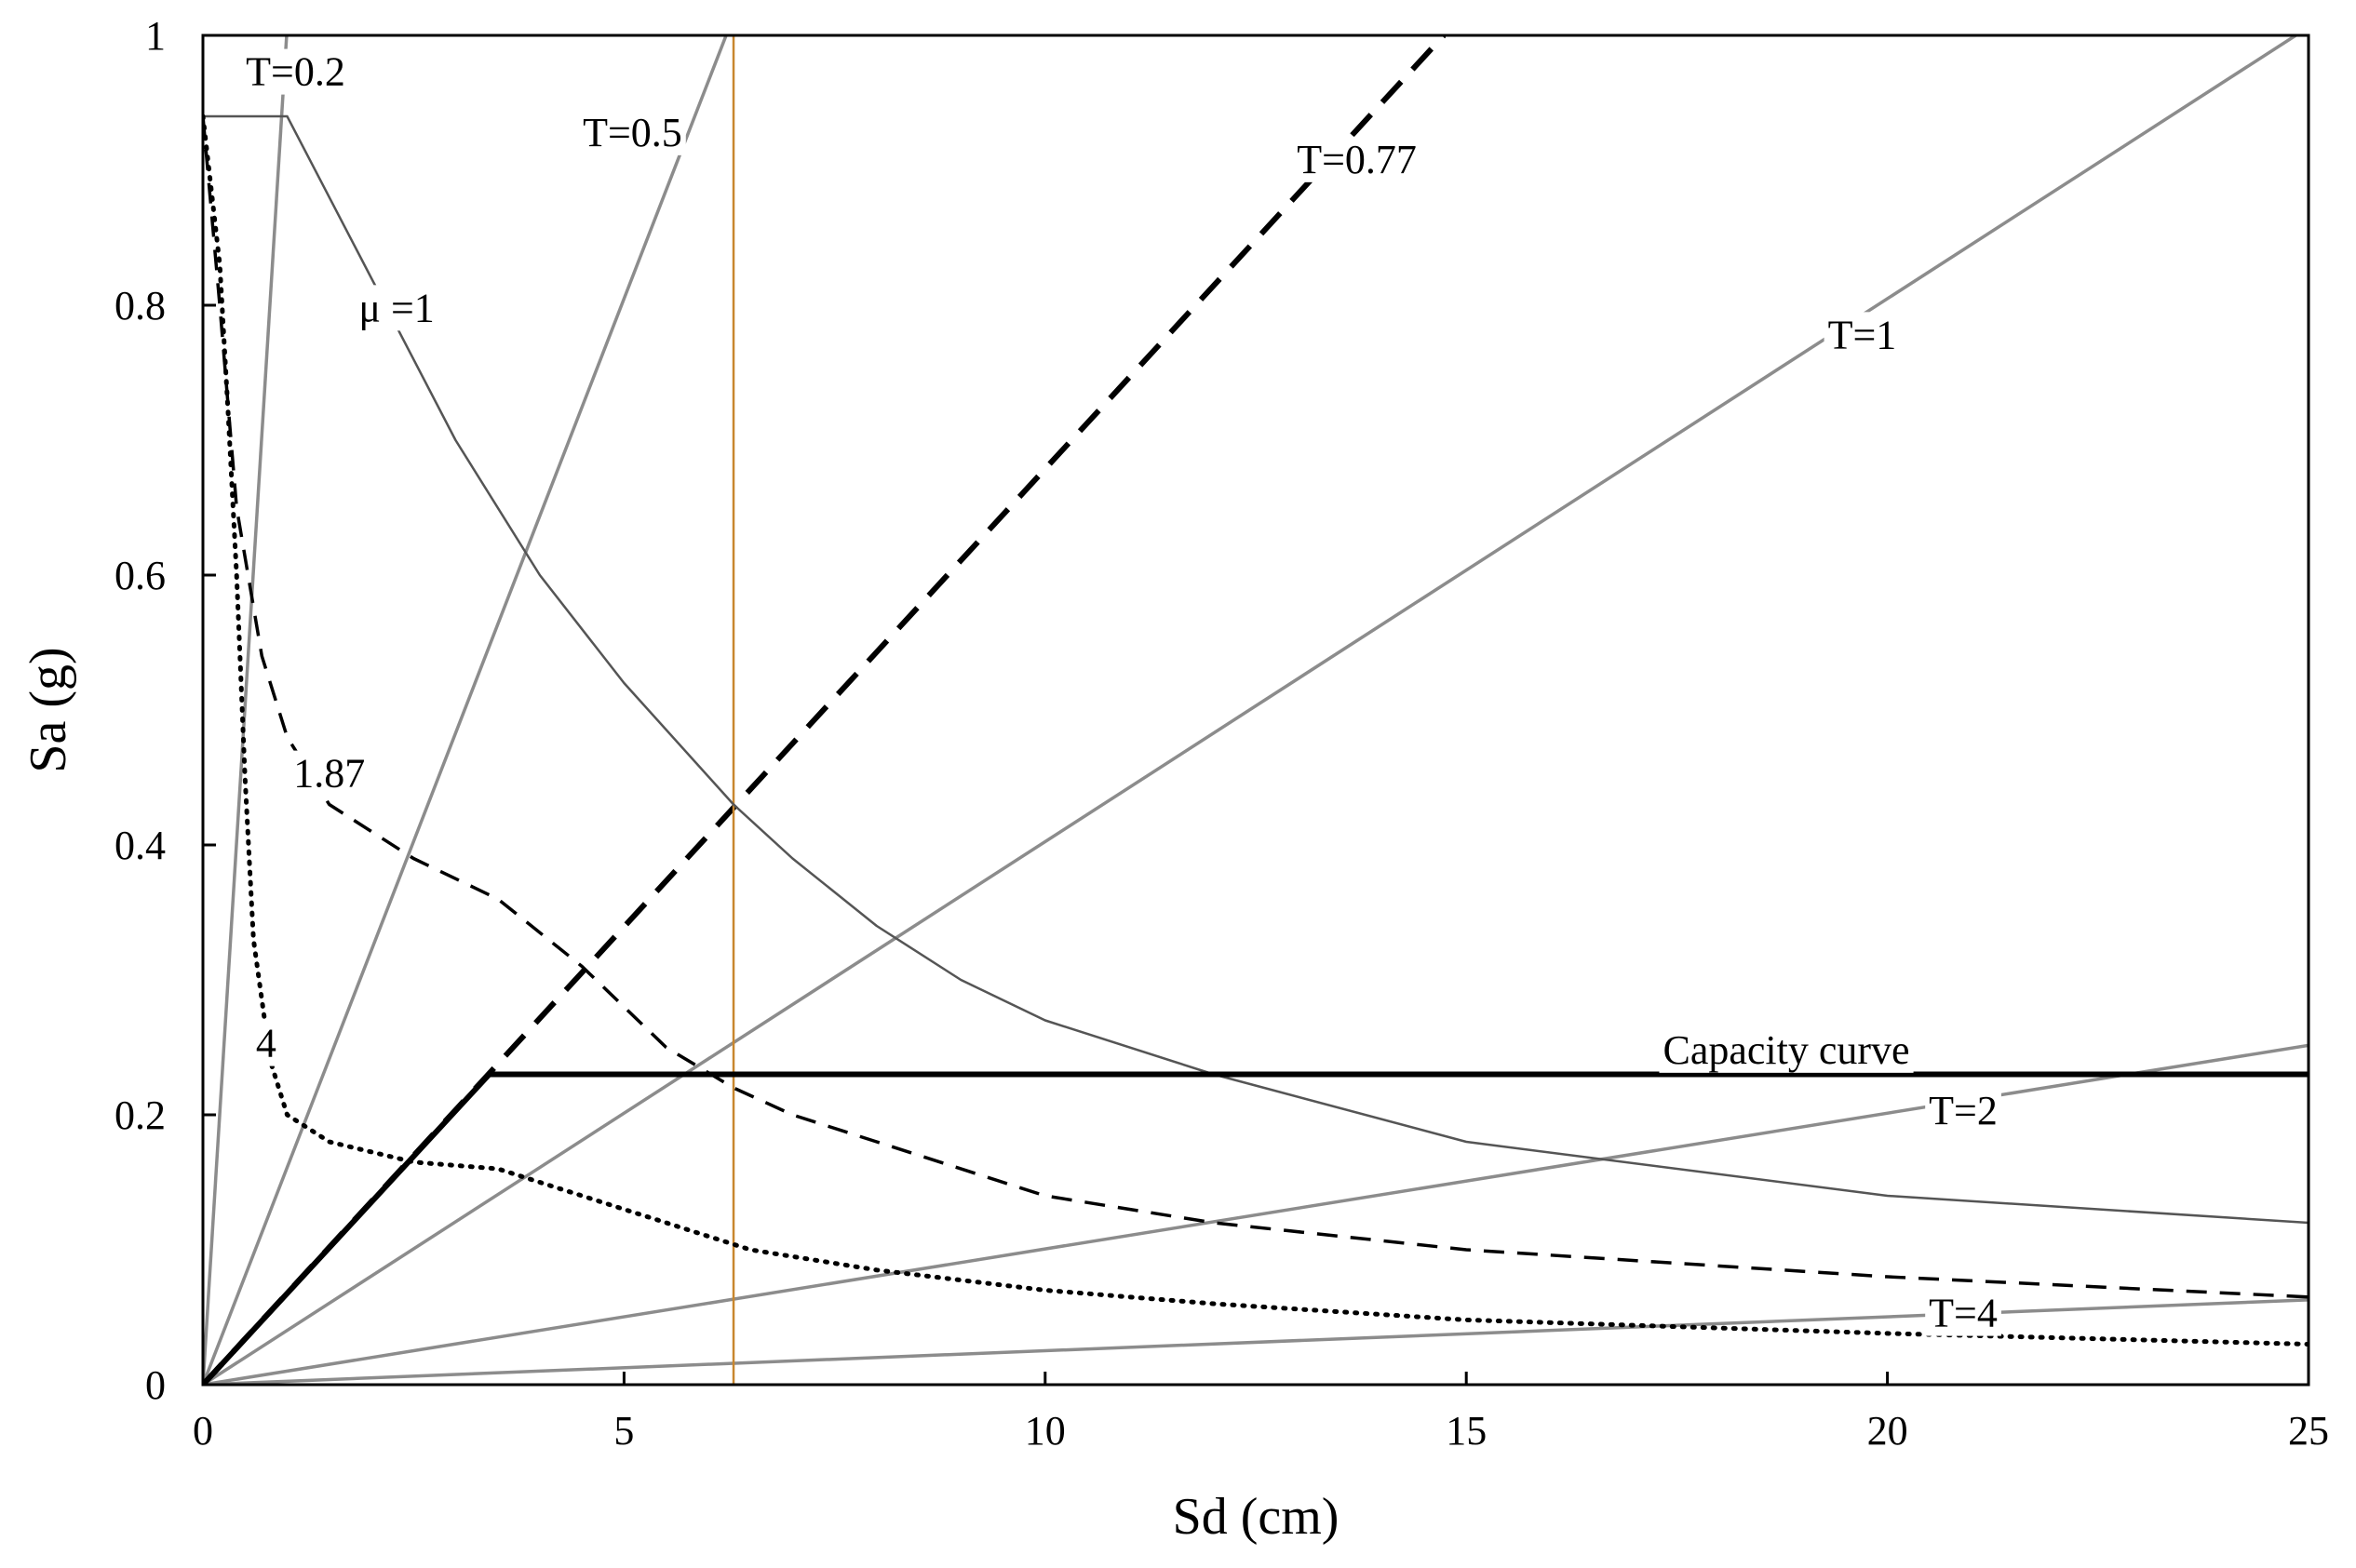 The width and height of the screenshot is (2356, 1568). What do you see at coordinates (140, 845) in the screenshot?
I see `y-tick-label: 0.4` at bounding box center [140, 845].